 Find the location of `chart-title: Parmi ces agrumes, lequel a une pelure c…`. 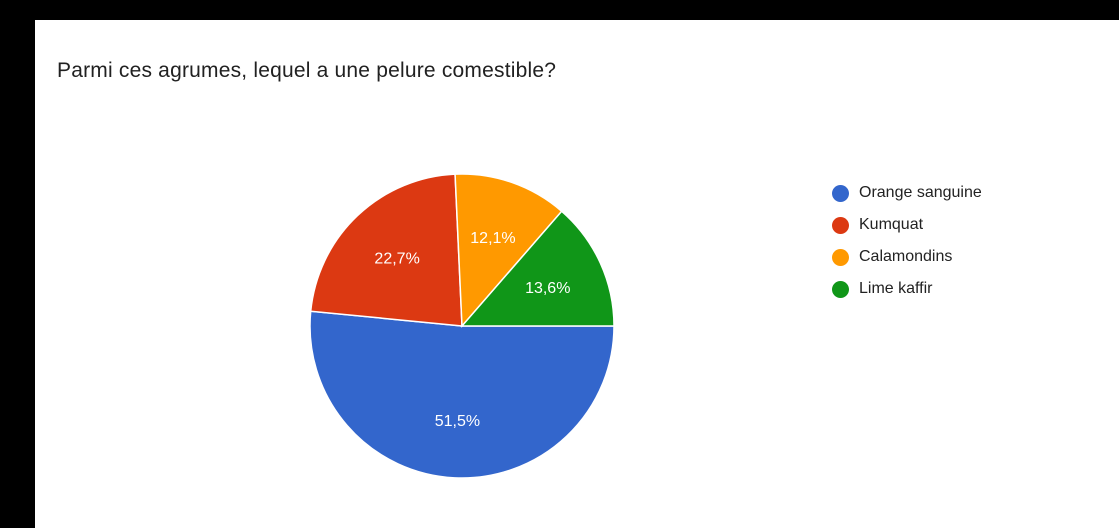

chart-title: Parmi ces agrumes, lequel a une pelure c… is located at coordinates (307, 70).